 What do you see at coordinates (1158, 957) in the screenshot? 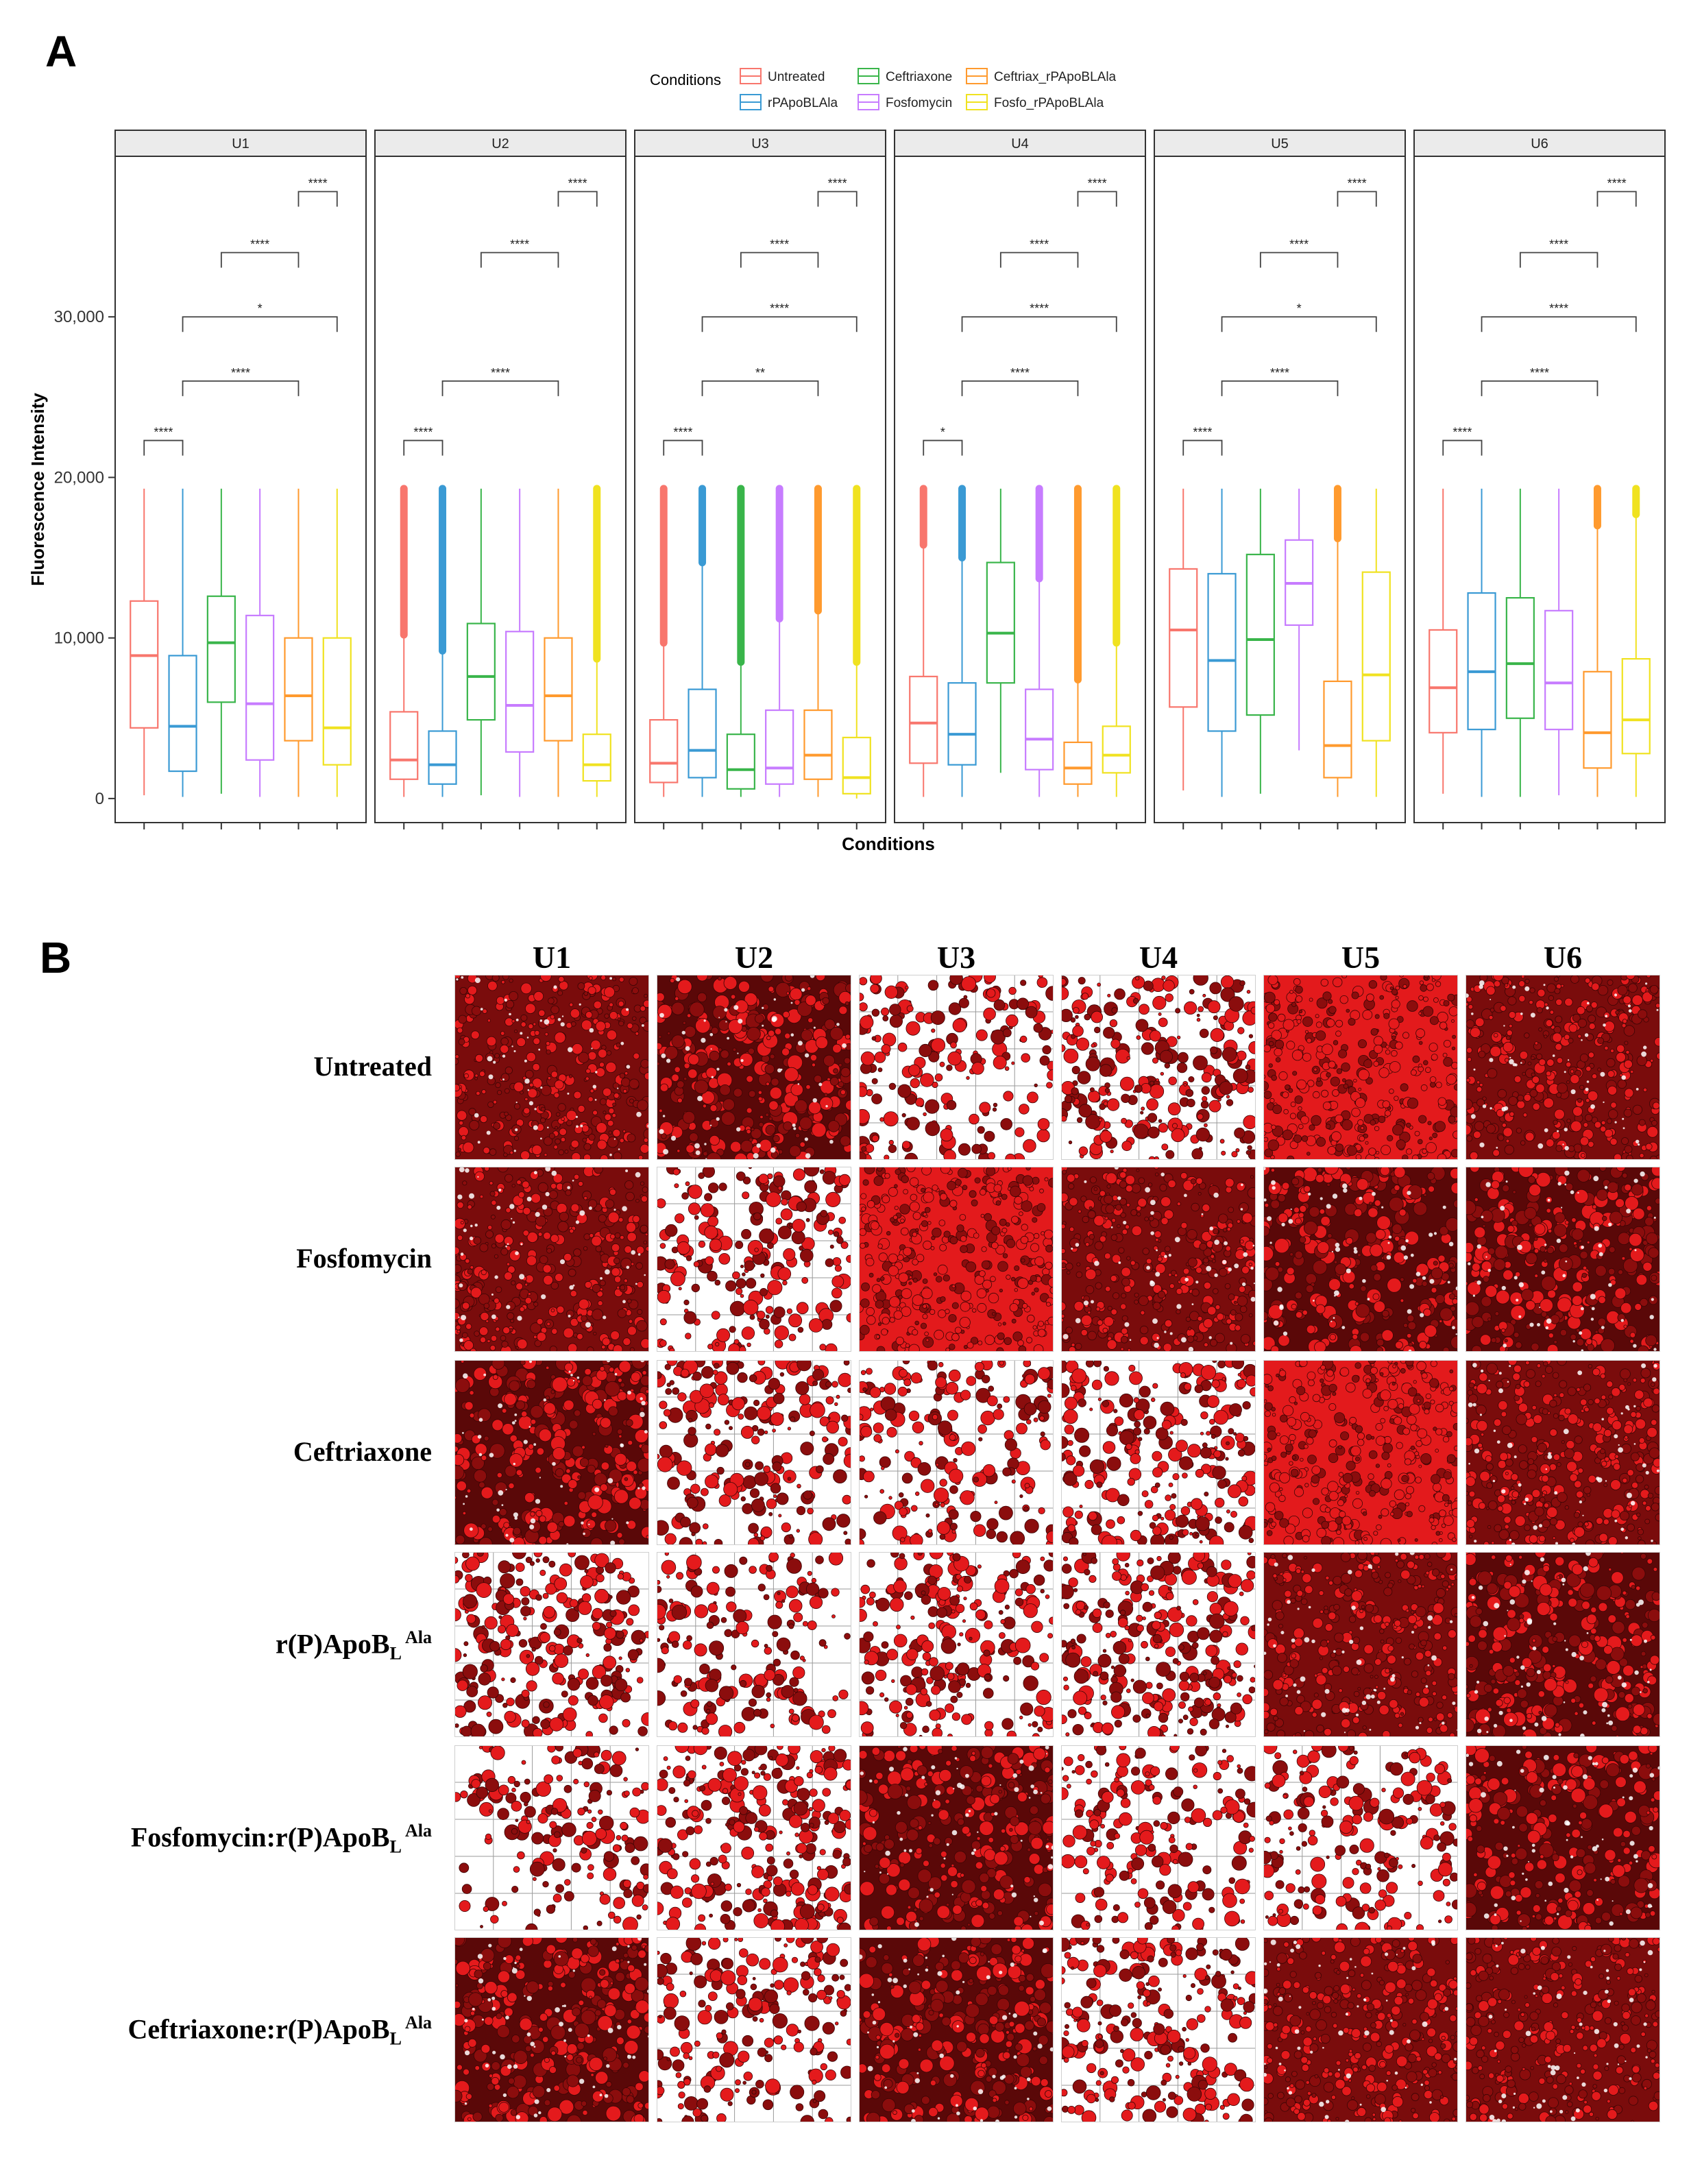
I see `column-header-u4: U4` at bounding box center [1158, 957].